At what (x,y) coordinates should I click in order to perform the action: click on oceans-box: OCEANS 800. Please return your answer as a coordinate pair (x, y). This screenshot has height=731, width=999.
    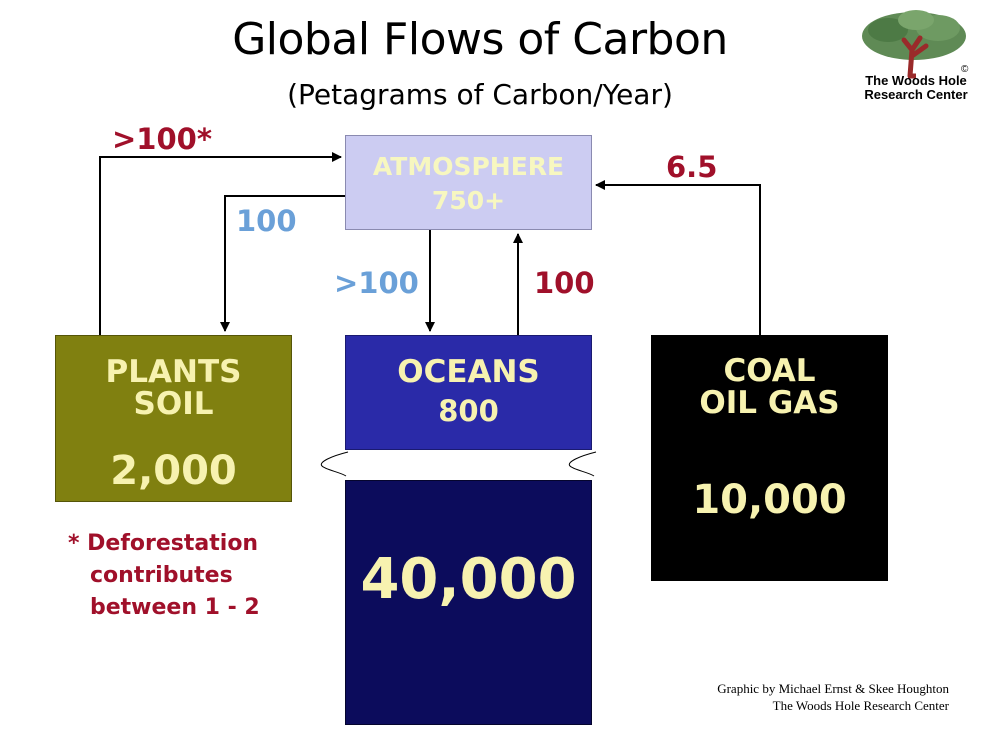
    Looking at the image, I should click on (468, 392).